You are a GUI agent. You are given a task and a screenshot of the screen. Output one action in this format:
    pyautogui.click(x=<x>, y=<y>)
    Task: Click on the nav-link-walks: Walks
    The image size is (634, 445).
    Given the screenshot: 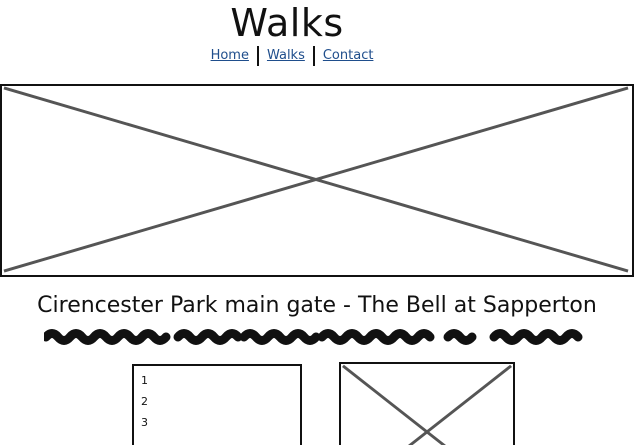 What is the action you would take?
    pyautogui.click(x=285, y=55)
    